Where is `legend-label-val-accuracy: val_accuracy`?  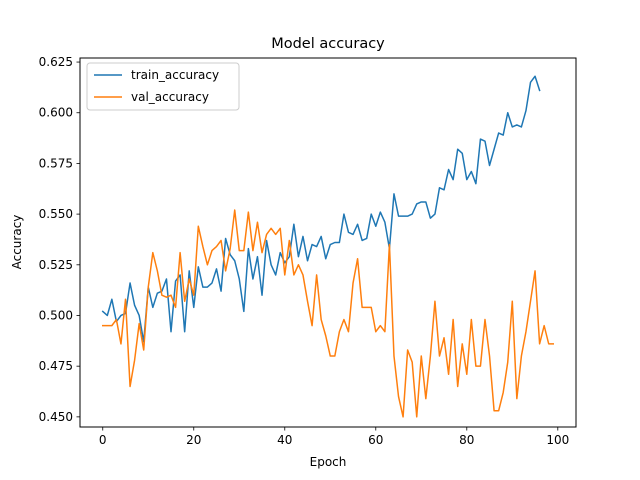
legend-label-val-accuracy: val_accuracy is located at coordinates (170, 97).